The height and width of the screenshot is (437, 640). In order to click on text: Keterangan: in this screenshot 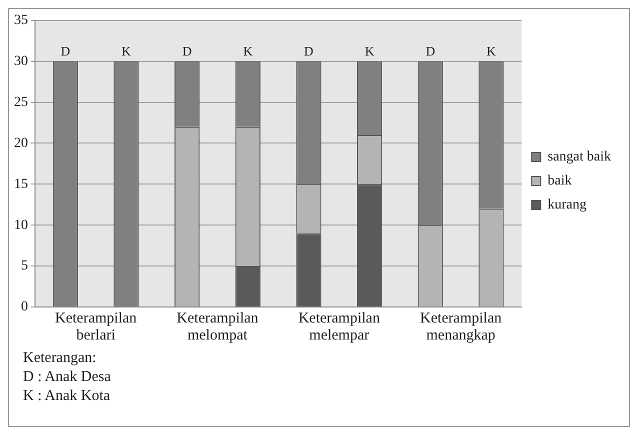, I will do `click(60, 358)`.